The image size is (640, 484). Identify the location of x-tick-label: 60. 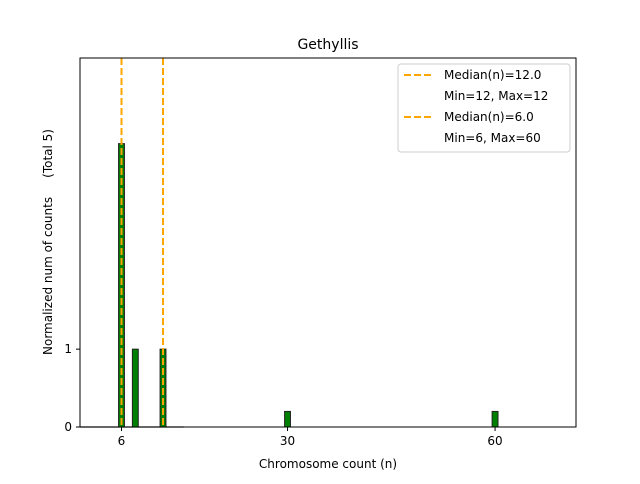
(494, 441).